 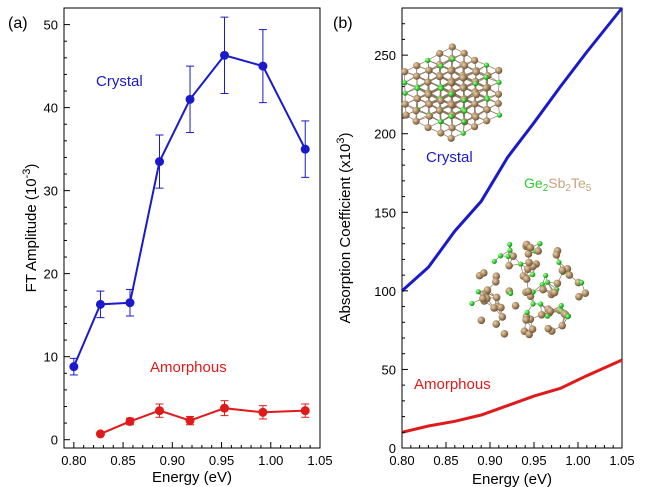 I want to click on formula-sb: Sb, so click(x=556, y=183).